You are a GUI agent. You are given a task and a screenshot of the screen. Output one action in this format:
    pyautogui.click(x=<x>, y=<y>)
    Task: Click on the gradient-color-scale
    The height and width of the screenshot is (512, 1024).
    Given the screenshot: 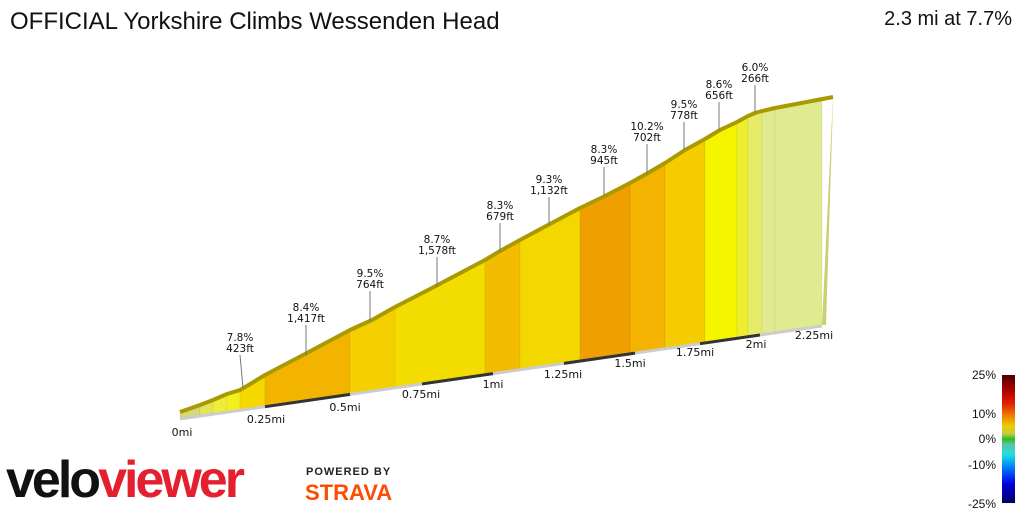 What is the action you would take?
    pyautogui.click(x=1008, y=439)
    